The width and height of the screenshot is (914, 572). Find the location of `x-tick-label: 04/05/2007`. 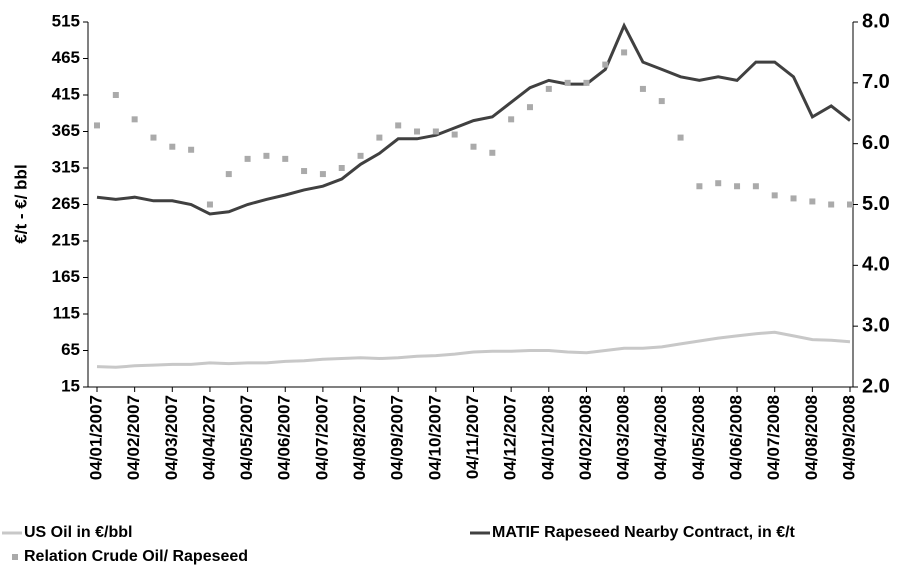

x-tick-label: 04/05/2007 is located at coordinates (246, 437).